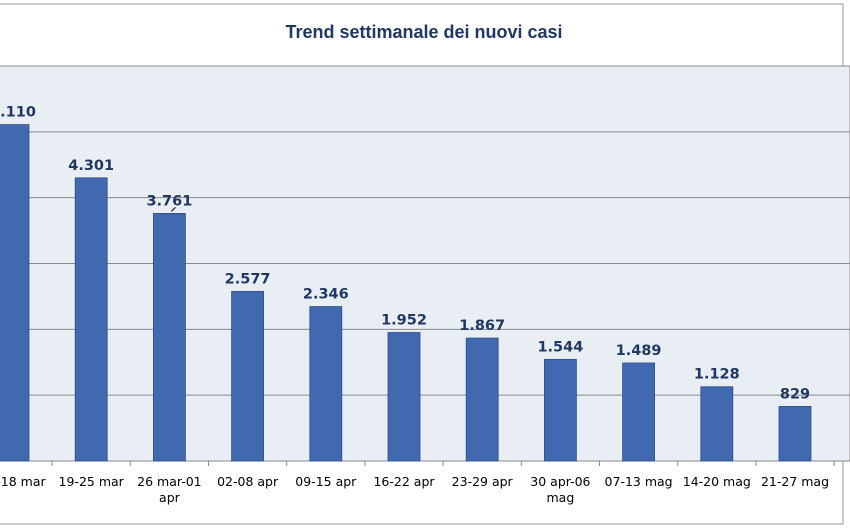 This screenshot has width=850, height=530. What do you see at coordinates (248, 481) in the screenshot?
I see `tick-label: 02-08 apr` at bounding box center [248, 481].